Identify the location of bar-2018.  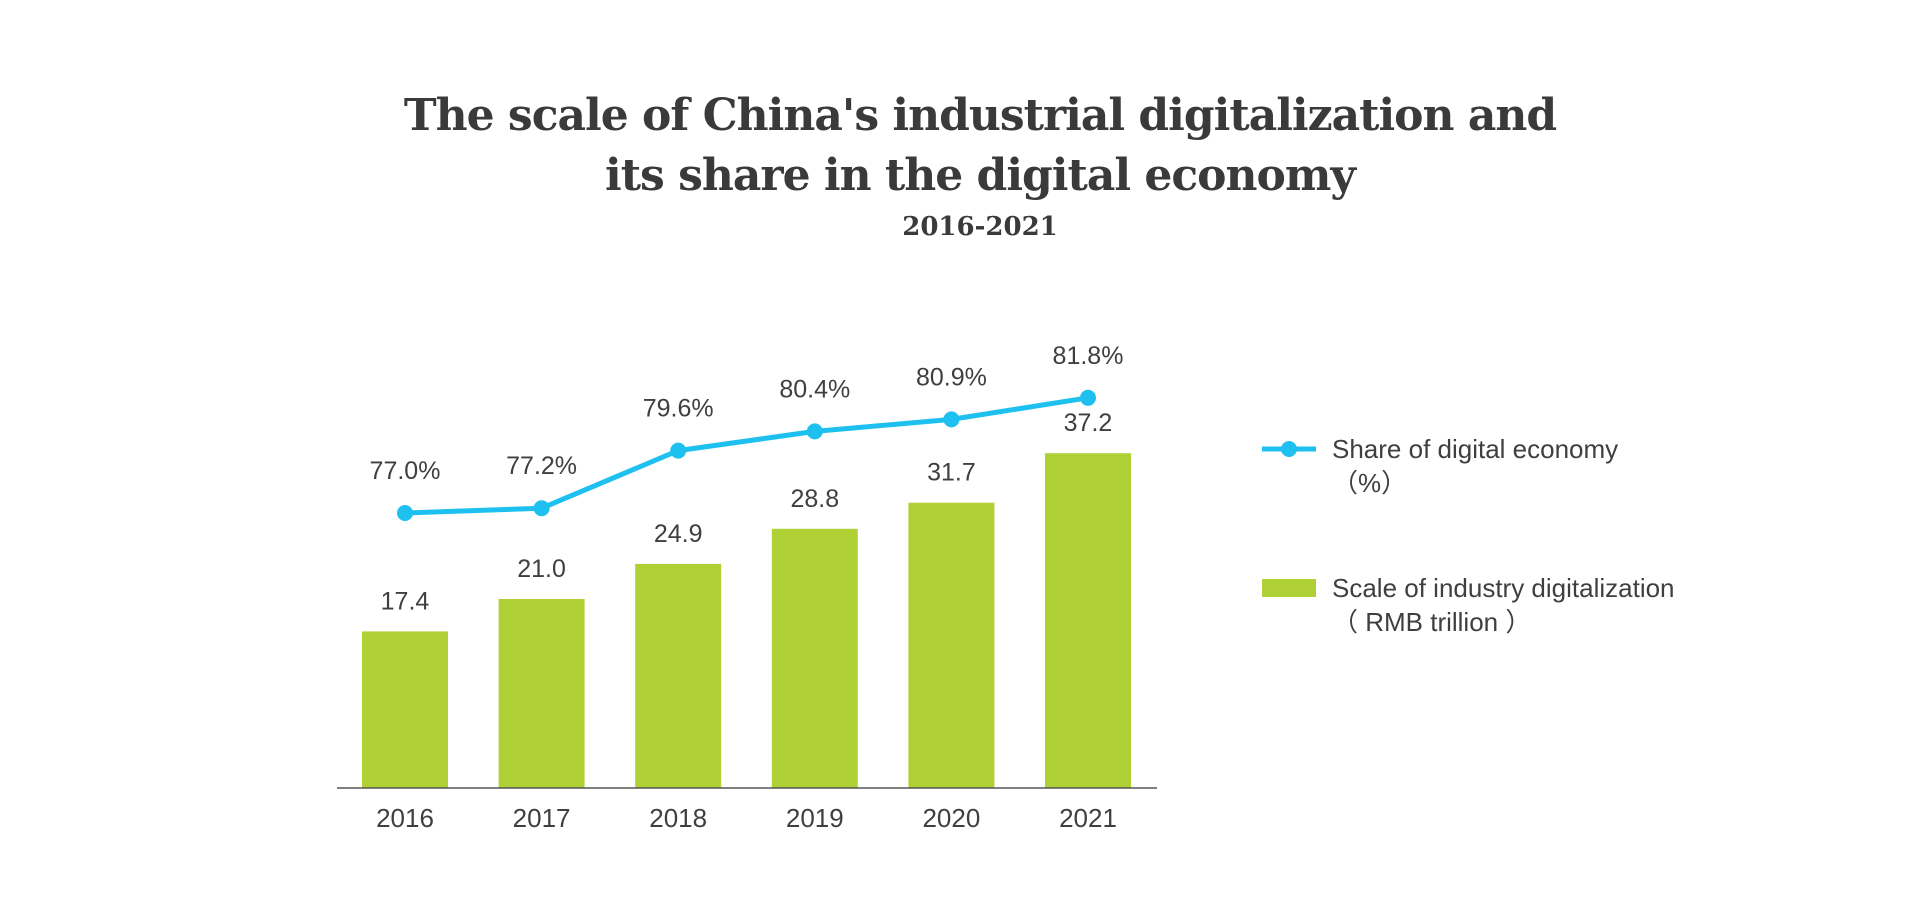
(678, 675).